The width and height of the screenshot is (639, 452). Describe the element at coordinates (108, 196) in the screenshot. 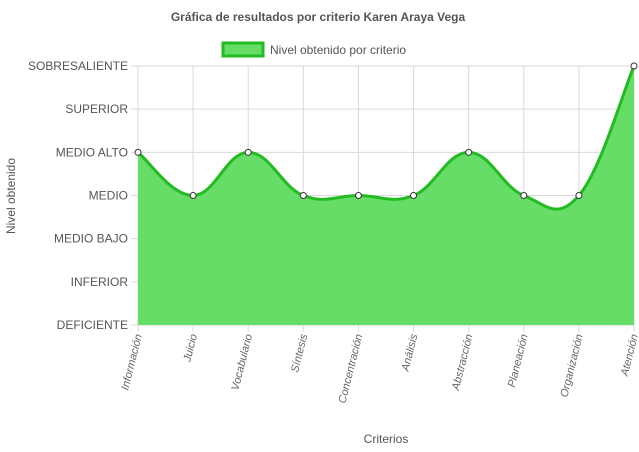

I see `y-tick-label: MEDIO` at that location.